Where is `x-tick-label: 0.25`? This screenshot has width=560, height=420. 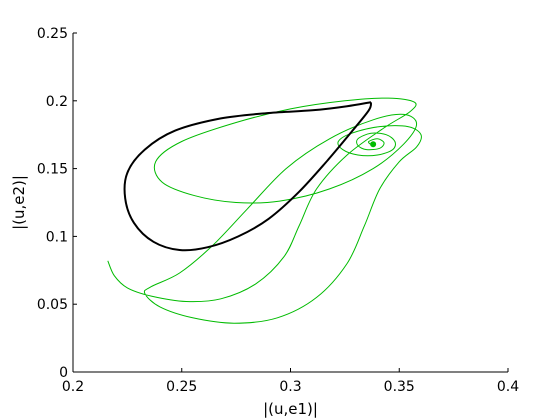
x-tick-label: 0.25 is located at coordinates (181, 387).